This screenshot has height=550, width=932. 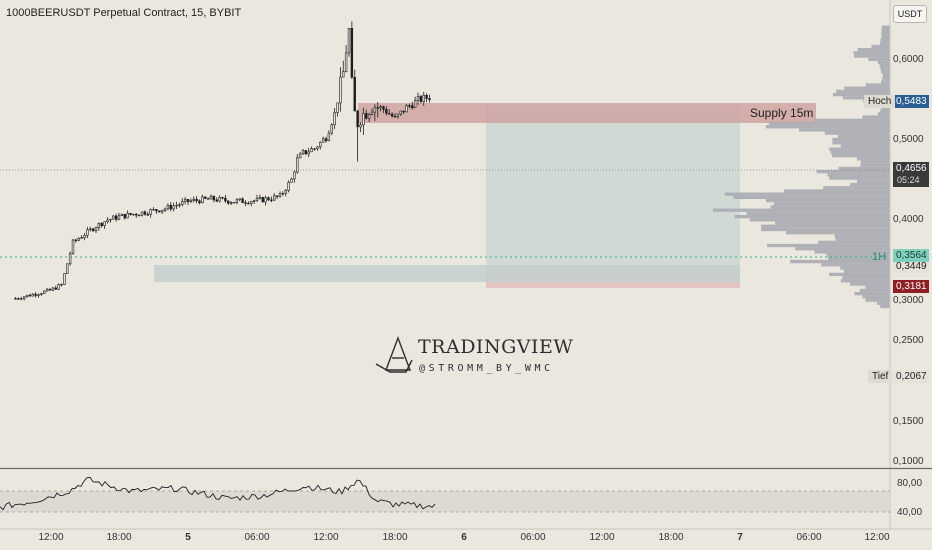 What do you see at coordinates (496, 347) in the screenshot?
I see `watermark-title: TRADINGVIEW` at bounding box center [496, 347].